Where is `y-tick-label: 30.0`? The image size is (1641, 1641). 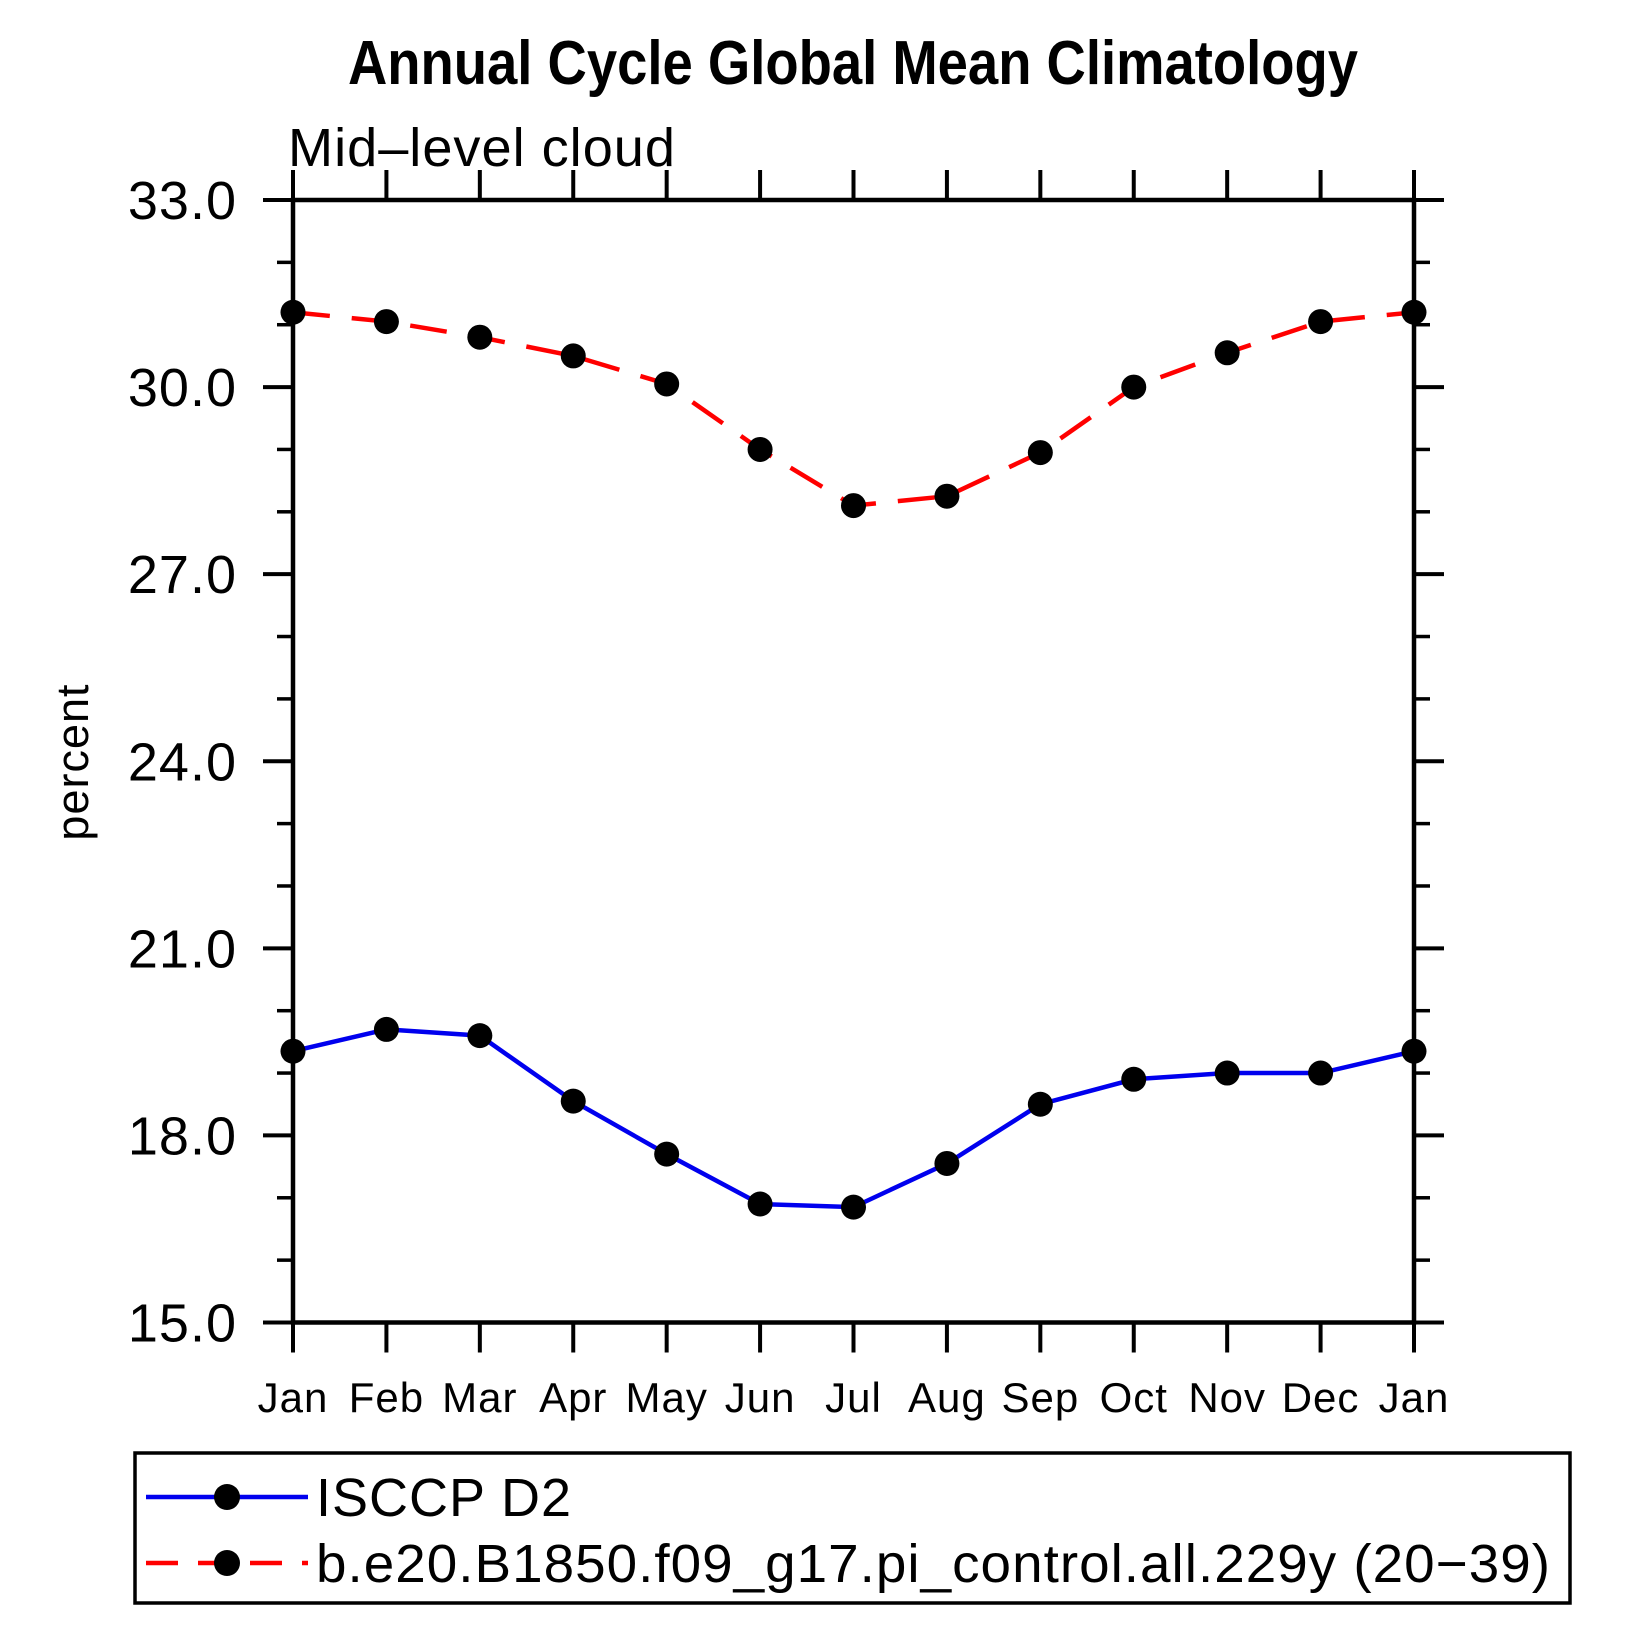 y-tick-label: 30.0 is located at coordinates (182, 388).